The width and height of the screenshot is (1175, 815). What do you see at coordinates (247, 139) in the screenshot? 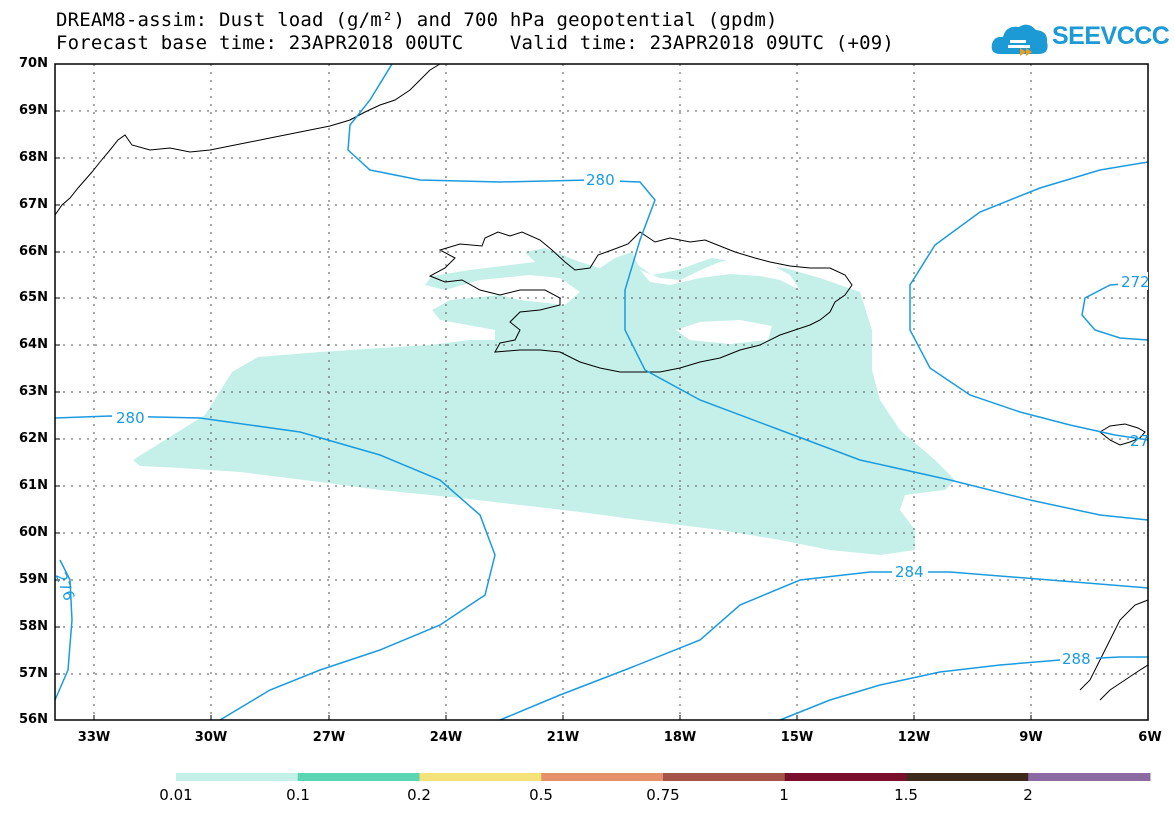
I see `greenland-coast` at bounding box center [247, 139].